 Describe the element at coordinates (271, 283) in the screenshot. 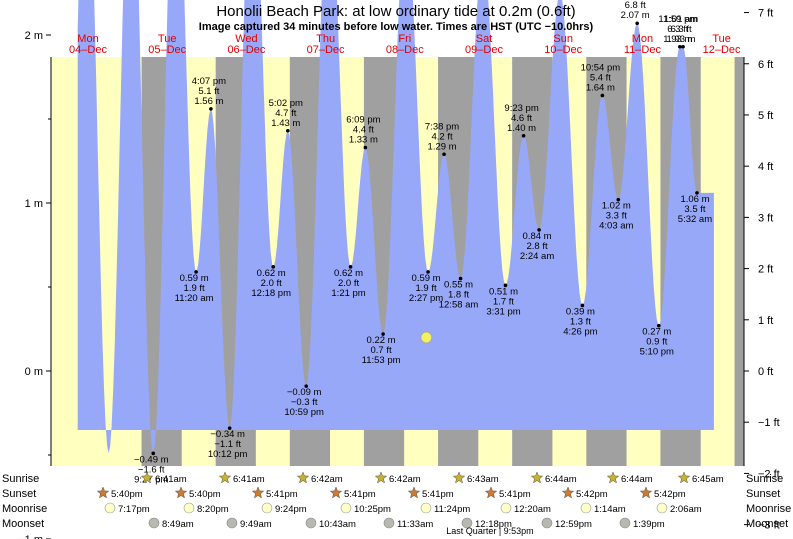

I see `tide-label: 2.0 ft` at that location.